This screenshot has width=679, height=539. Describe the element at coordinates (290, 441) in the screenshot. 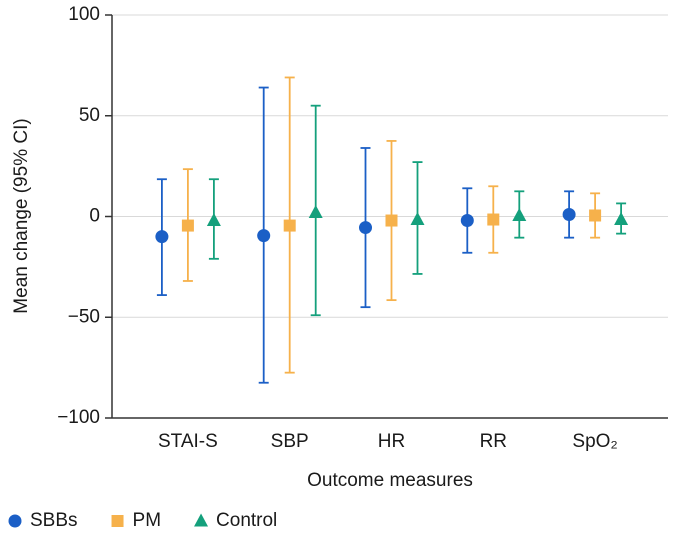

I see `x-tick-label: SBP` at that location.